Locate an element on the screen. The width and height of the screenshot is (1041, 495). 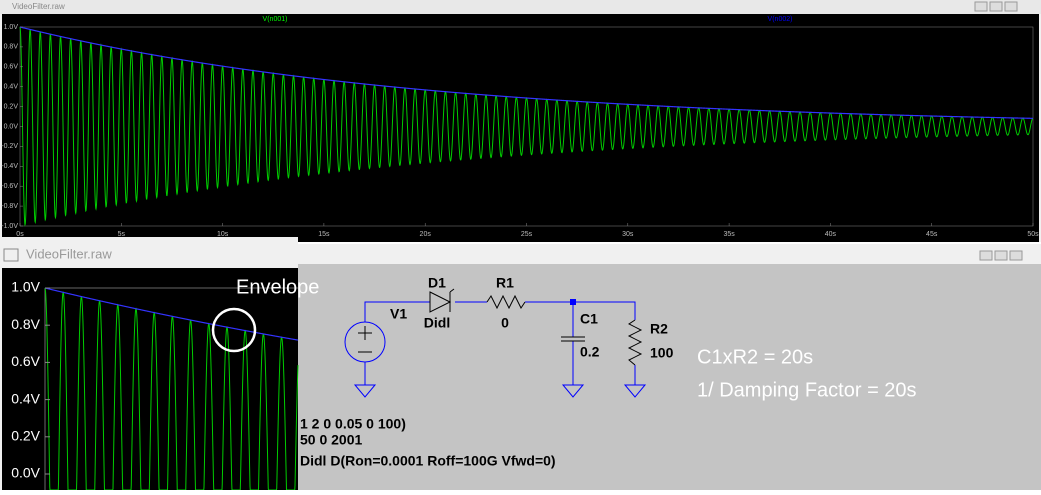
component-name: D1 is located at coordinates (437, 283).